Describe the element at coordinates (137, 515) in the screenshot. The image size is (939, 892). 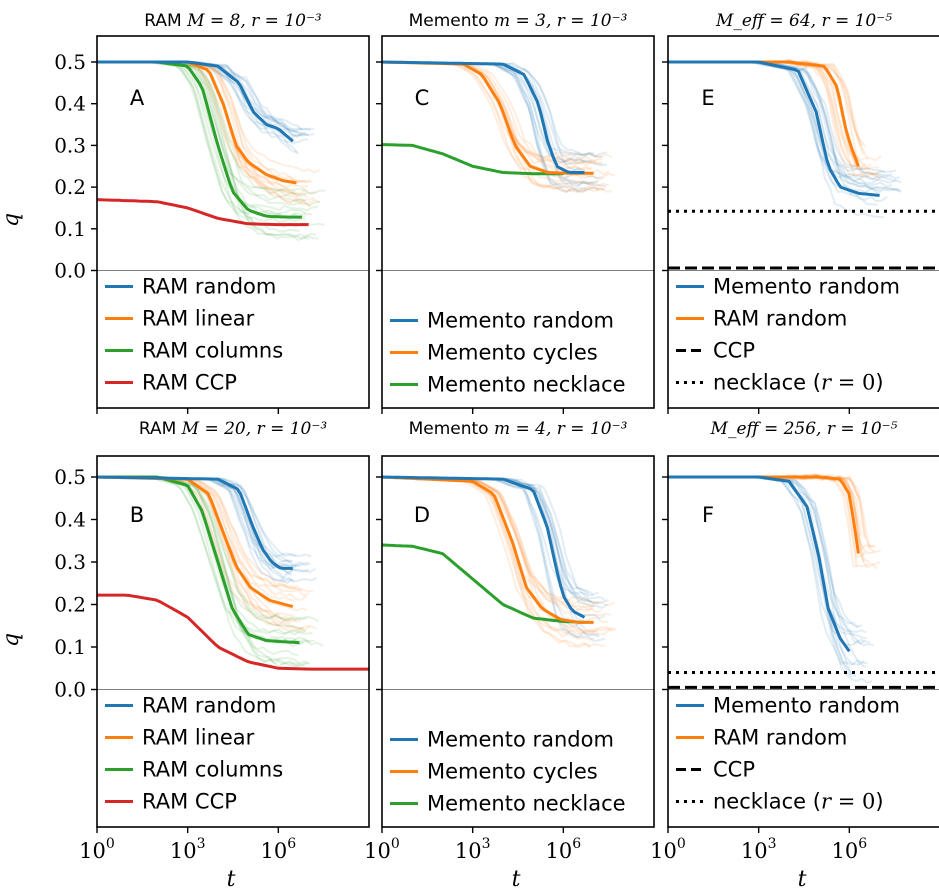
I see `panel-letter: B` at that location.